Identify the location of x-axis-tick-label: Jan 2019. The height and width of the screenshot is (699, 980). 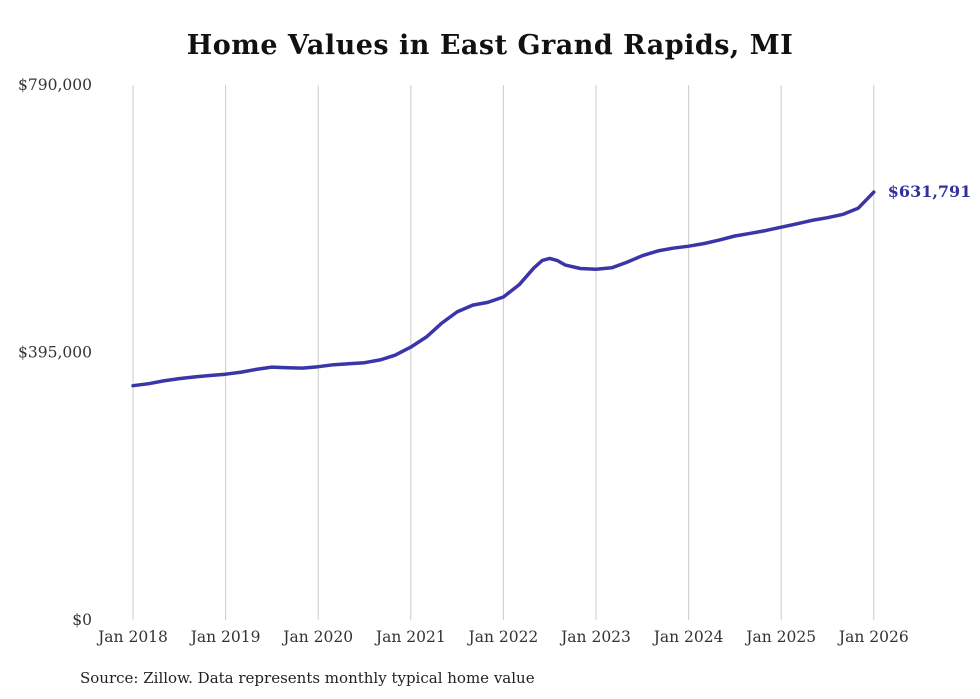
(225, 637).